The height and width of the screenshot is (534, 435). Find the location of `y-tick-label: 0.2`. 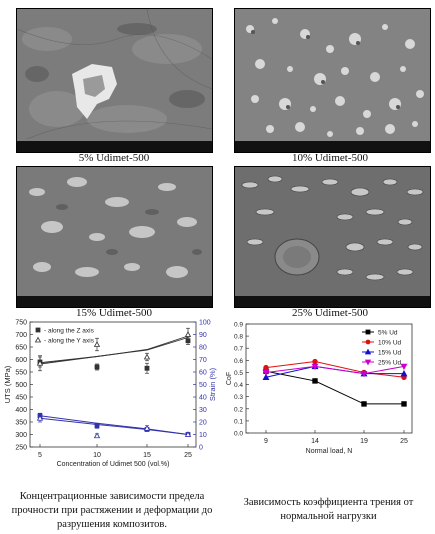

y-tick-label: 0.2 is located at coordinates (238, 409).